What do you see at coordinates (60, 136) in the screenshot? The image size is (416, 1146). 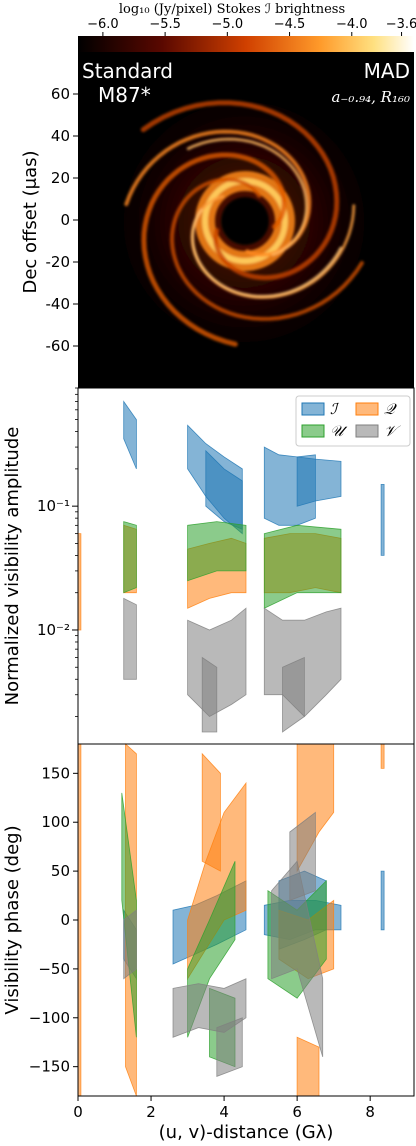 I see `image-y-tick-label: 40` at bounding box center [60, 136].